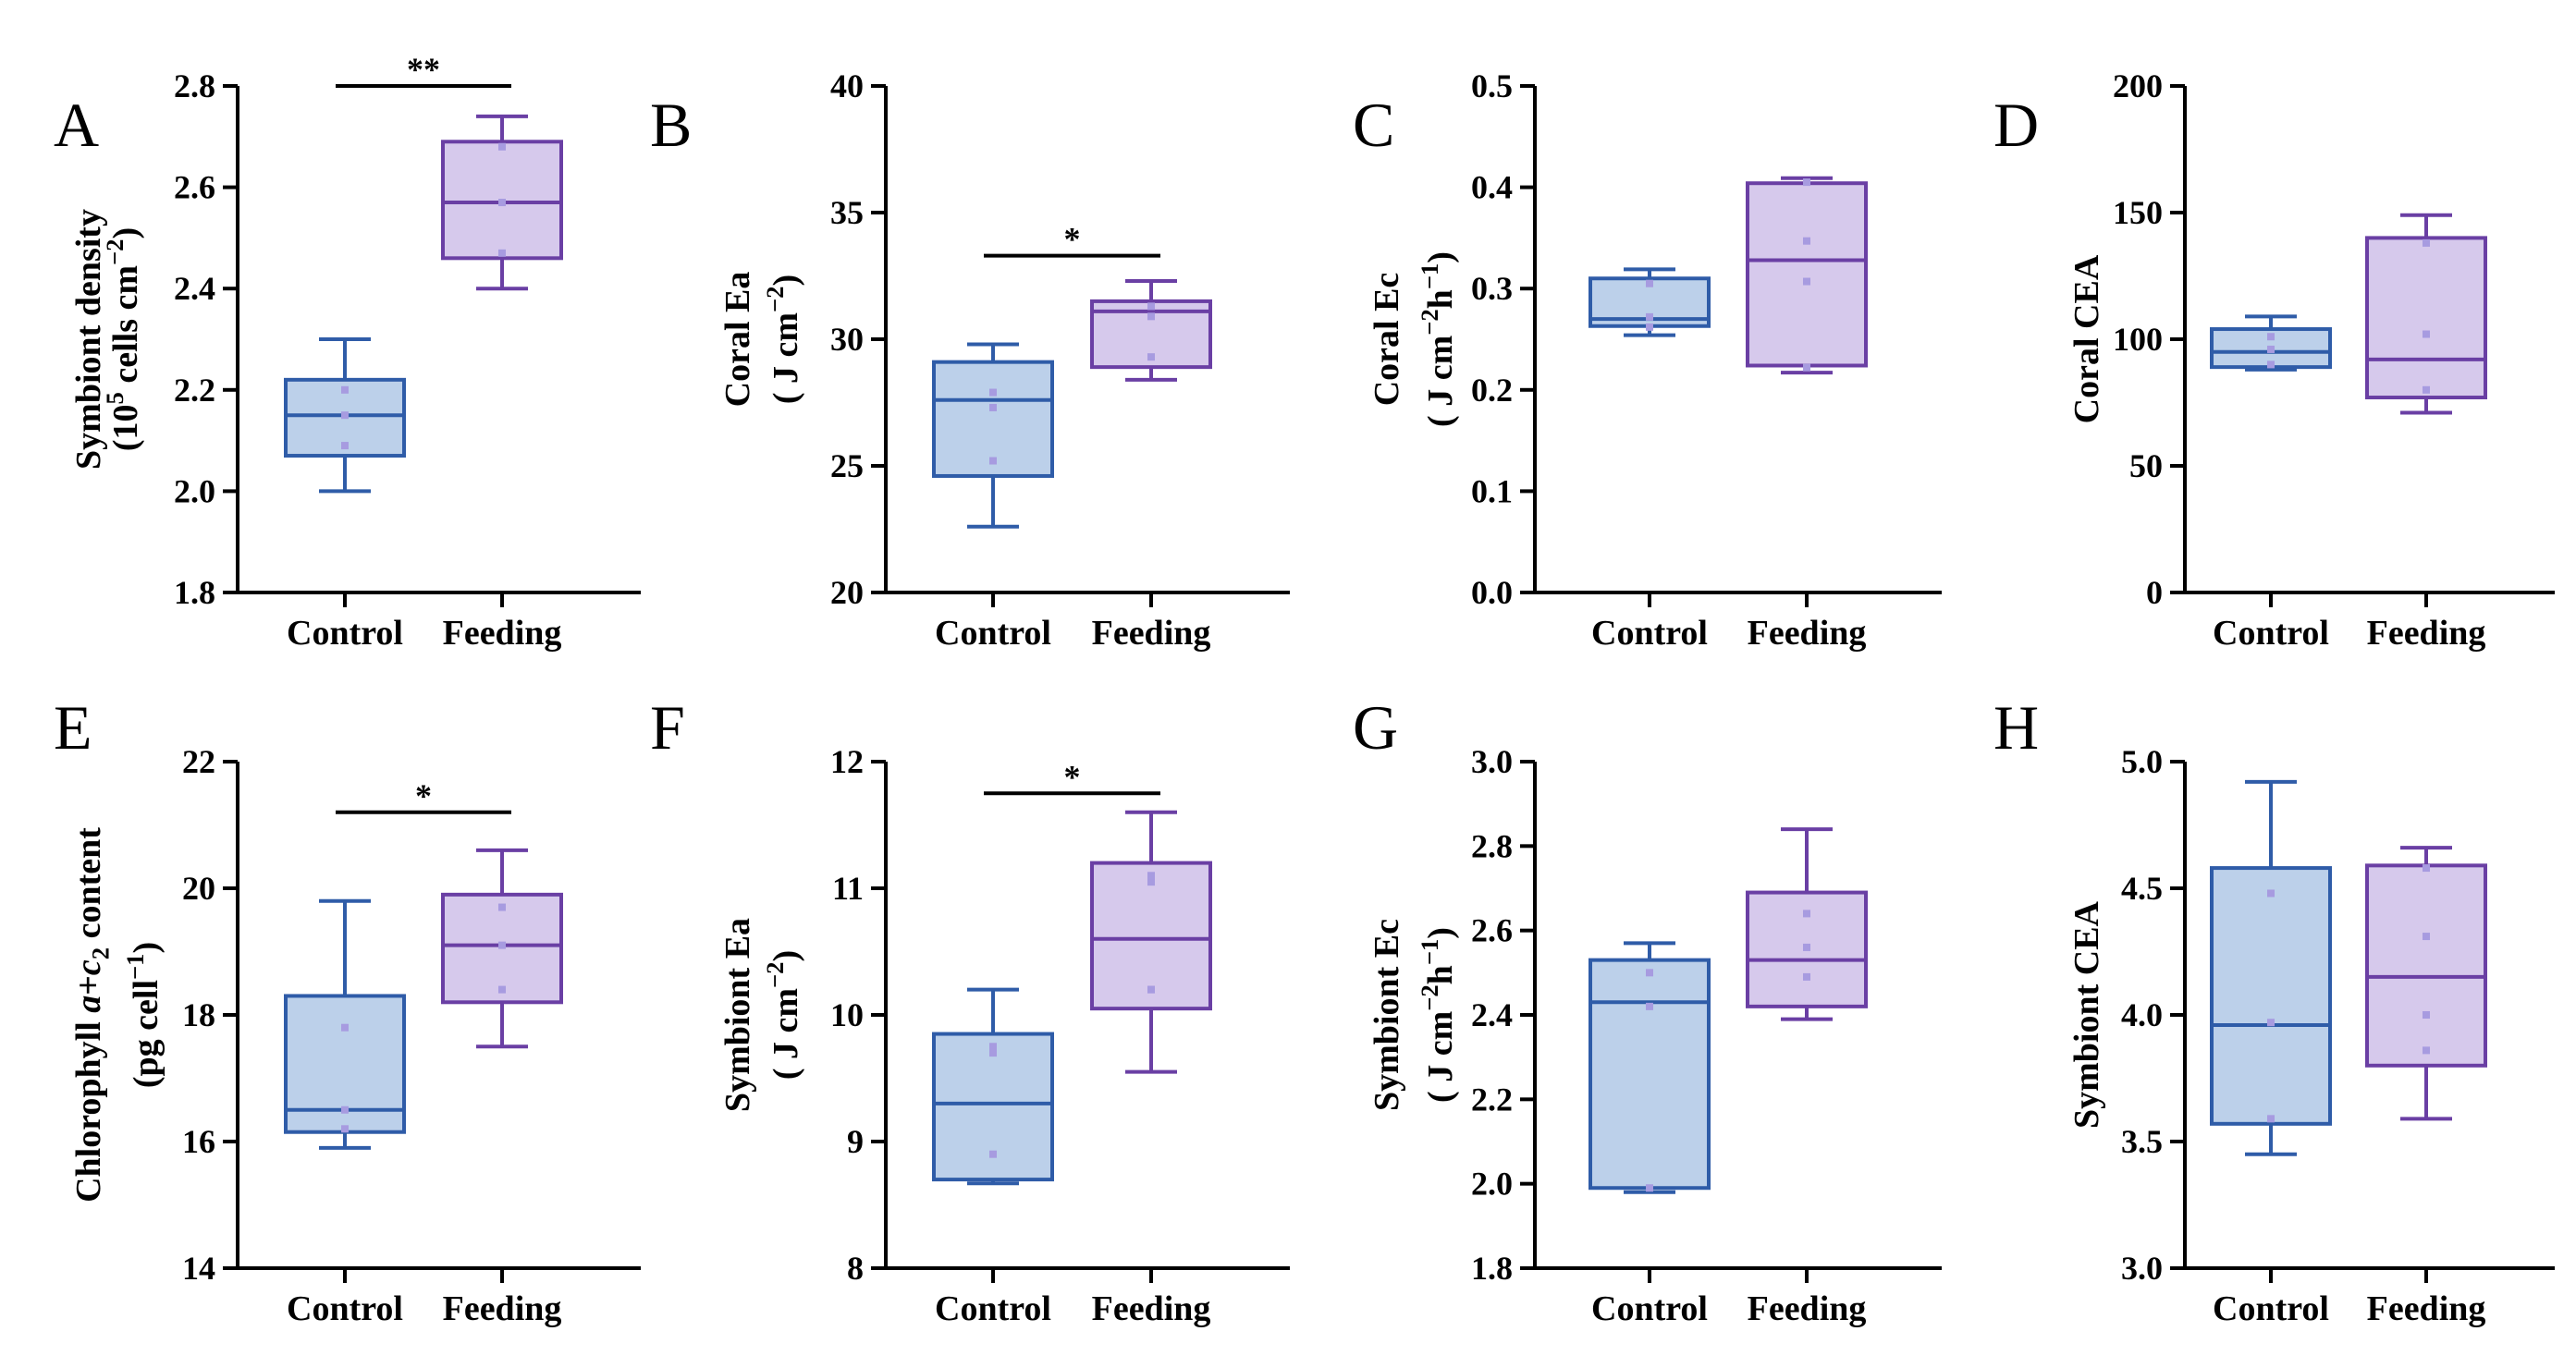 This screenshot has width=2576, height=1368. I want to click on y-tick-label: 5.0, so click(2142, 762).